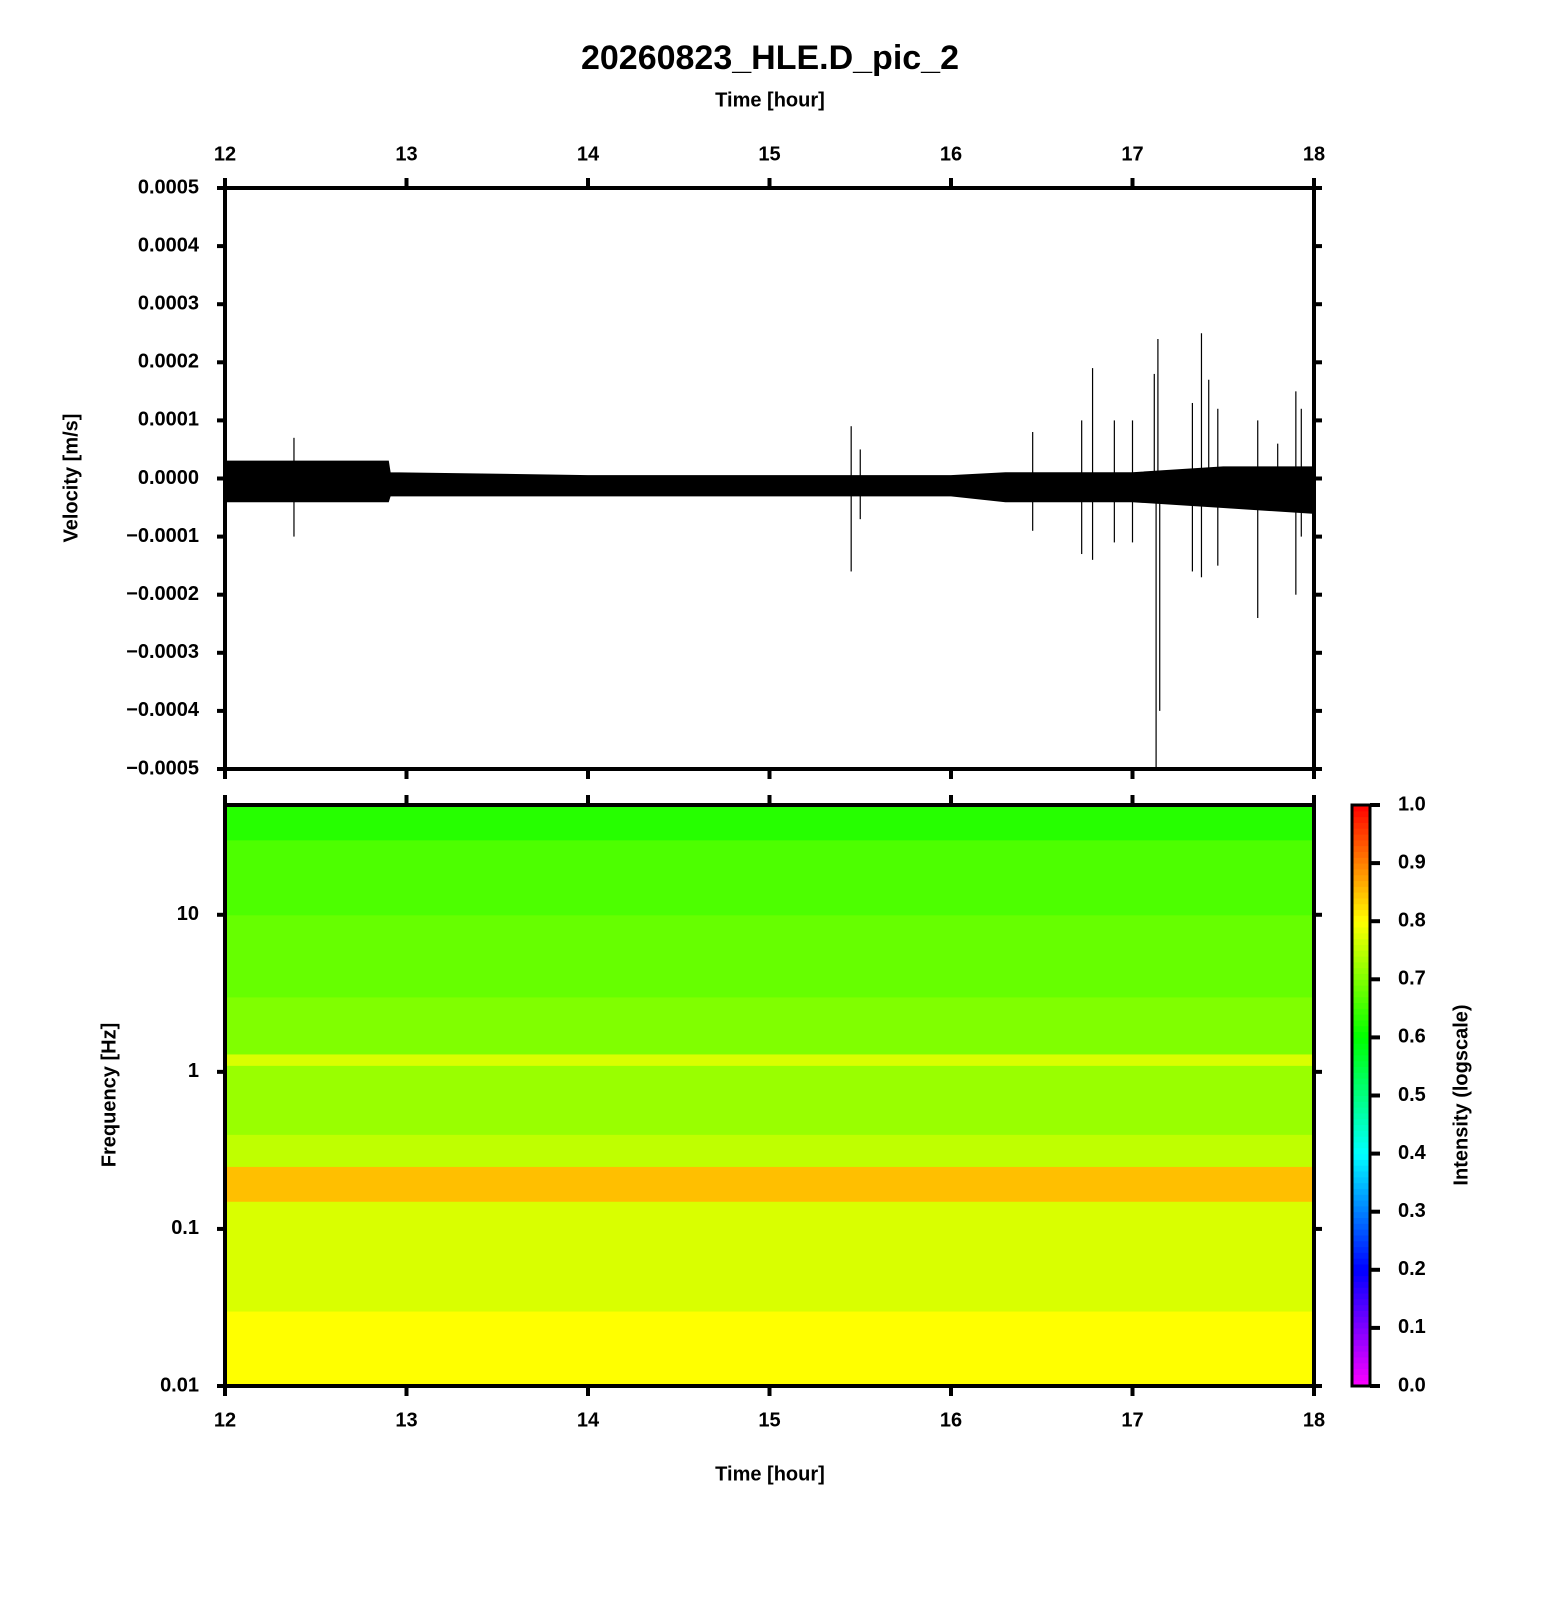  What do you see at coordinates (109, 1095) in the screenshot?
I see `y-axis-label: Frequency [Hz]` at bounding box center [109, 1095].